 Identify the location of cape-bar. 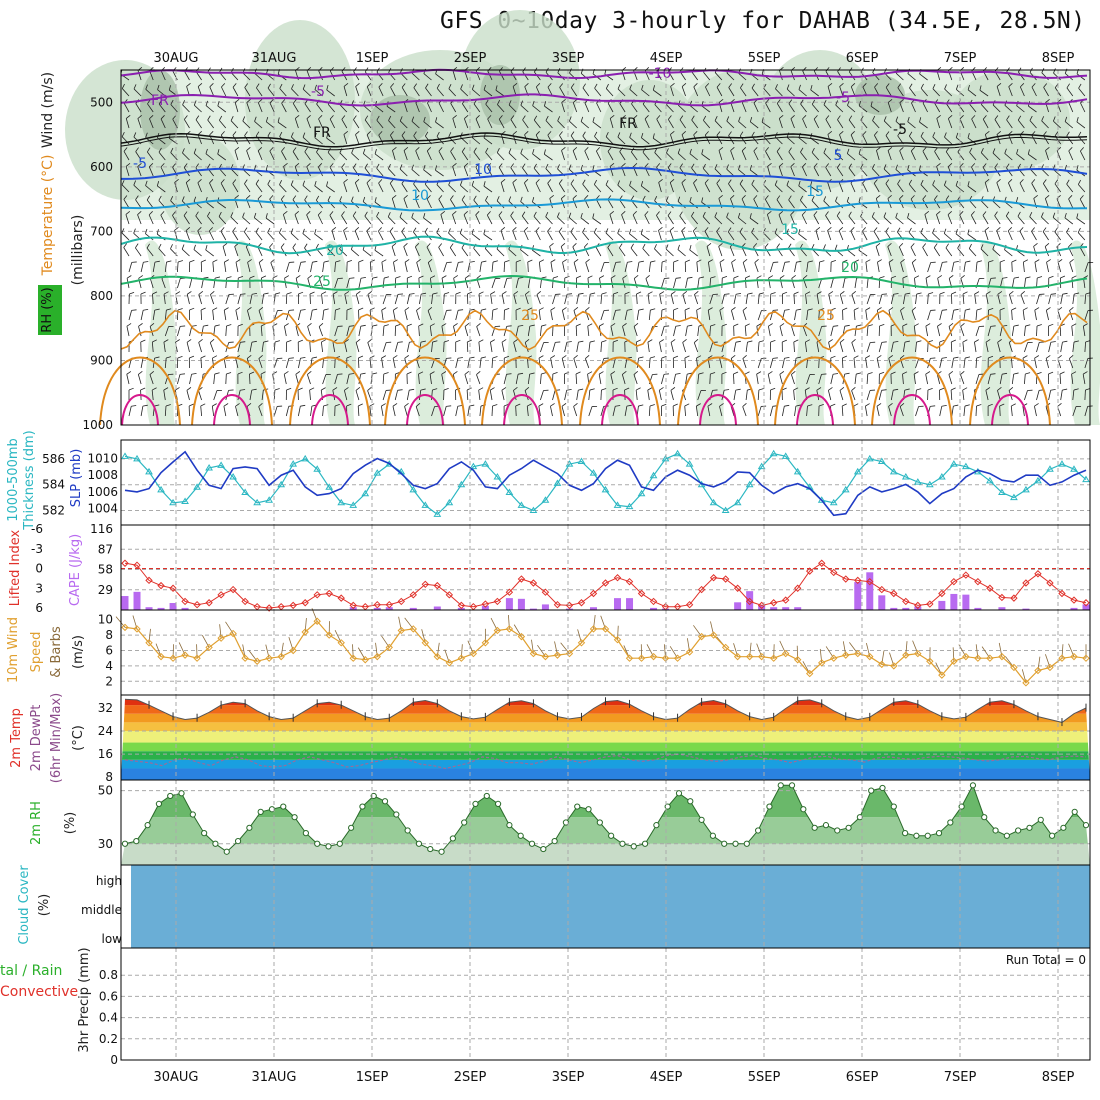
(654, 608).